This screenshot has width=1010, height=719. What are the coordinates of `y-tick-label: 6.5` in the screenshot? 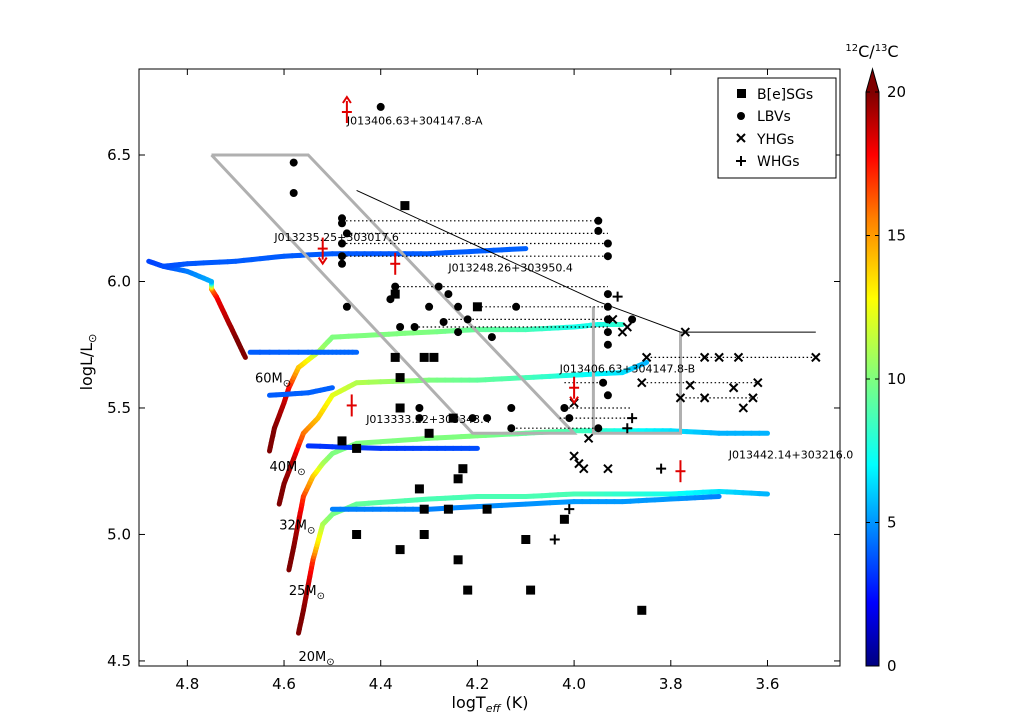 It's located at (119, 155).